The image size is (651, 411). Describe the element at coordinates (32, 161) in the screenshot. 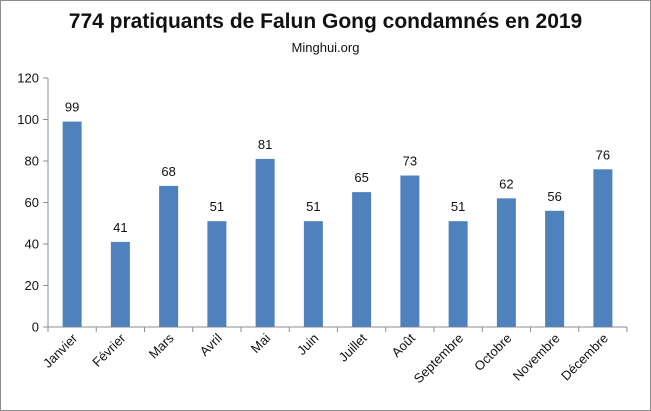

I see `y-tick-label: 80` at that location.